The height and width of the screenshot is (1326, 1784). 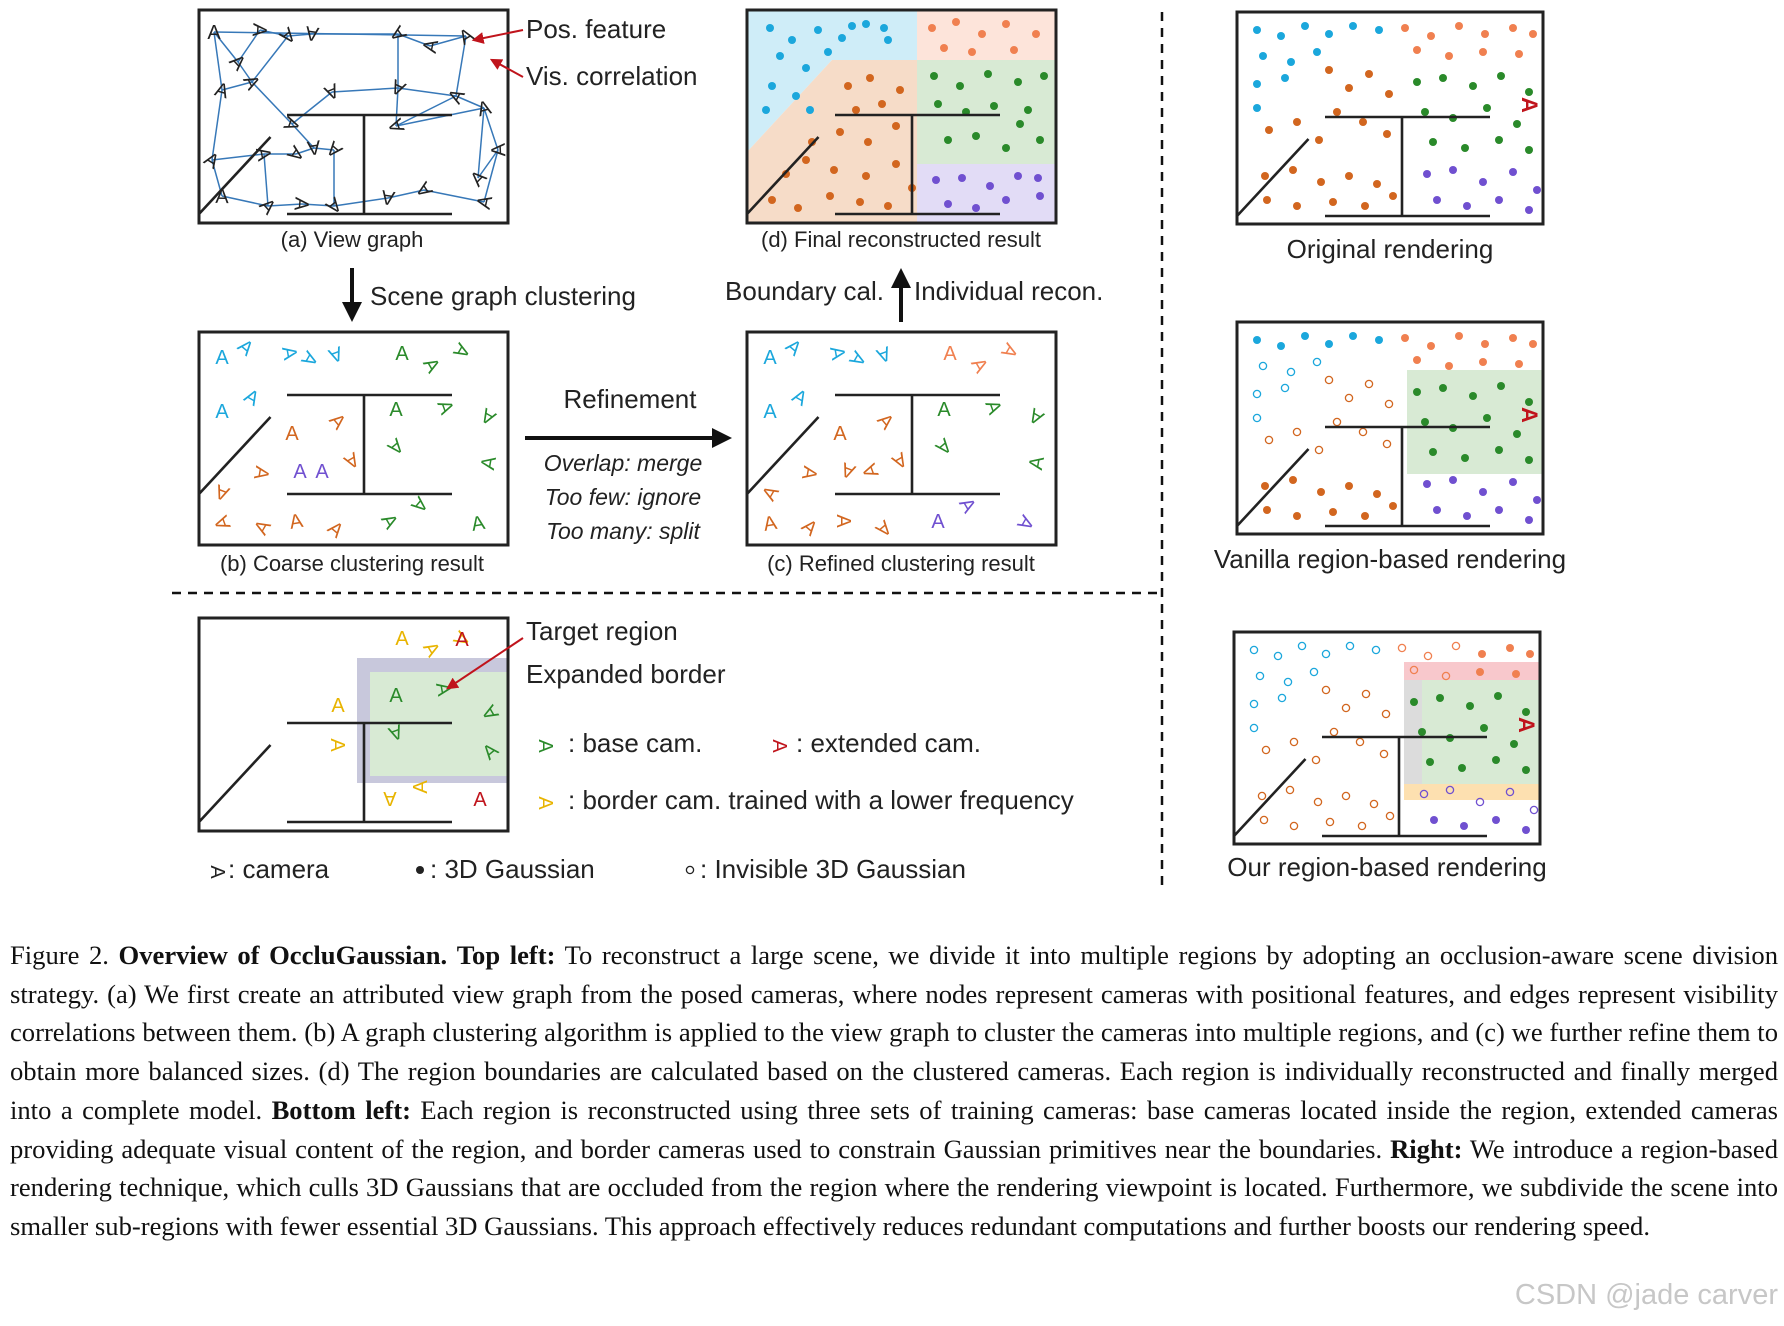 What do you see at coordinates (545, 803) in the screenshot?
I see `border-cam-icon: A` at bounding box center [545, 803].